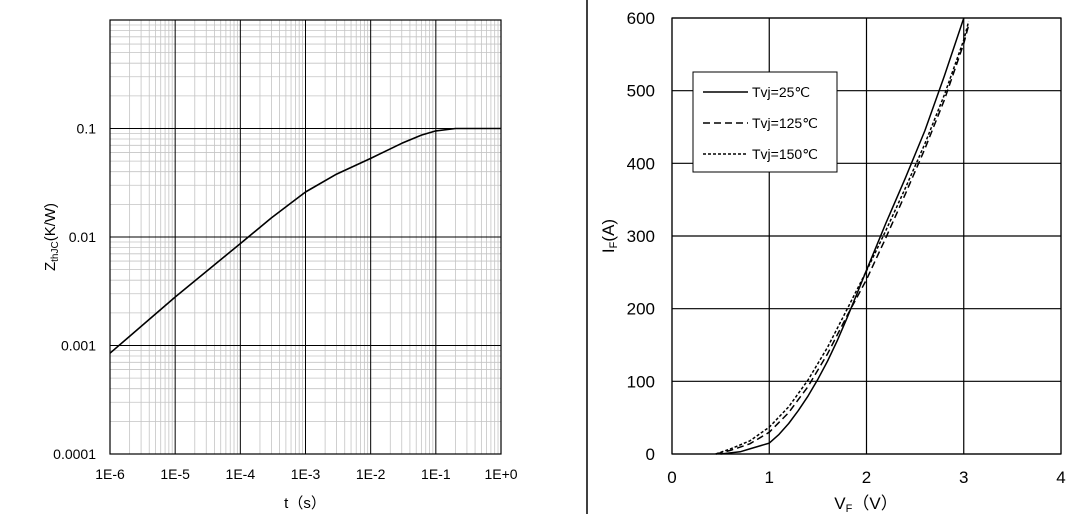  I want to click on right-y-tick-label: 500, so click(641, 91).